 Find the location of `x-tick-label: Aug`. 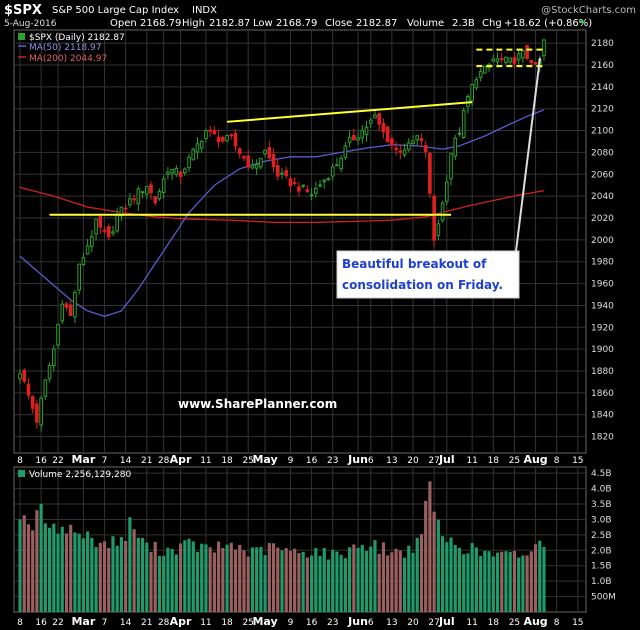

x-tick-label: Aug is located at coordinates (535, 459).